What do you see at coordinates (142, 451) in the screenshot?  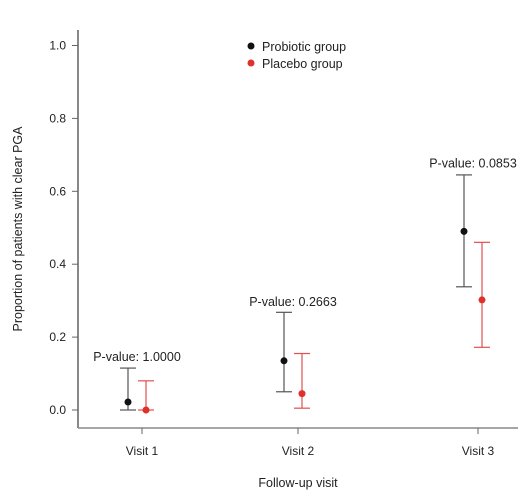 I see `x-tick-label: Visit 1` at bounding box center [142, 451].